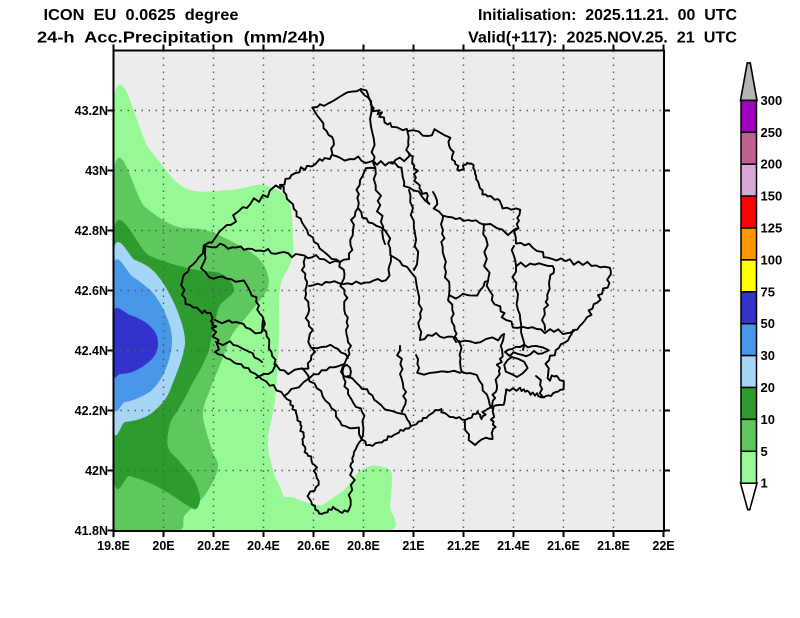  Describe the element at coordinates (764, 451) in the screenshot. I see `svg-text: 5` at that location.